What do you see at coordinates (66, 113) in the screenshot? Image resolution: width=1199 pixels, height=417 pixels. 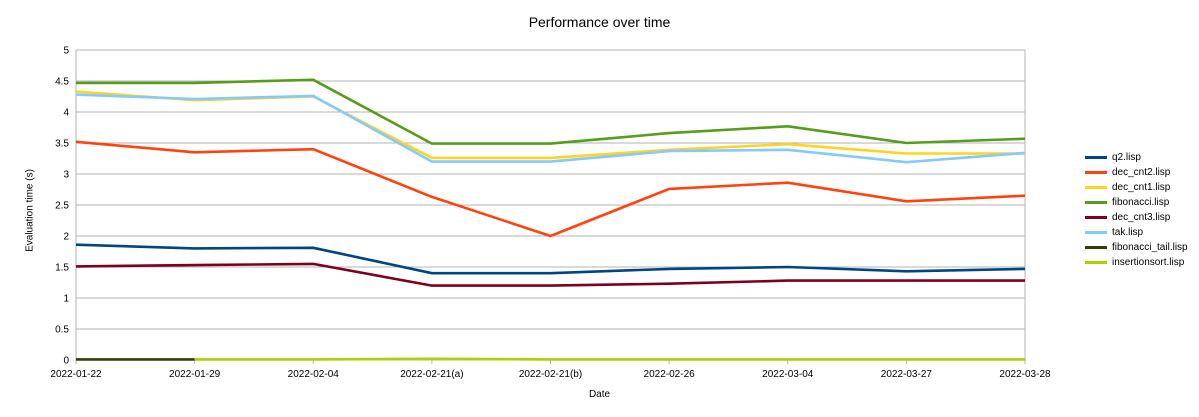 I see `y-tick-label: 4` at bounding box center [66, 113].